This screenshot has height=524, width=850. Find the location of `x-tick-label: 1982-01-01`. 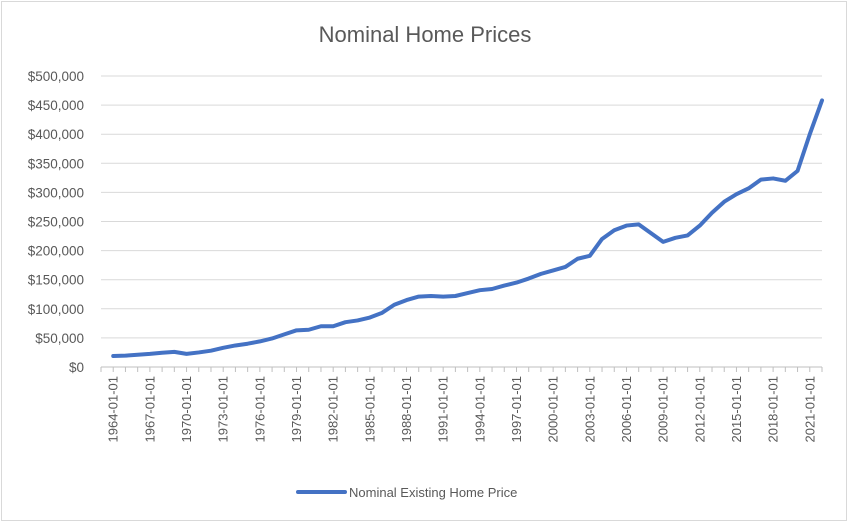

x-tick-label: 1982-01-01 is located at coordinates (333, 409).